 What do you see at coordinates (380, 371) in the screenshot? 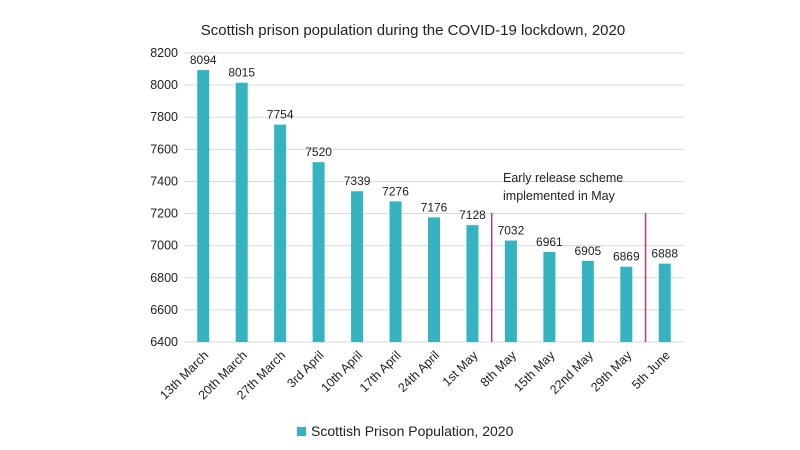
I see `x-tick-label: 17th April` at bounding box center [380, 371].